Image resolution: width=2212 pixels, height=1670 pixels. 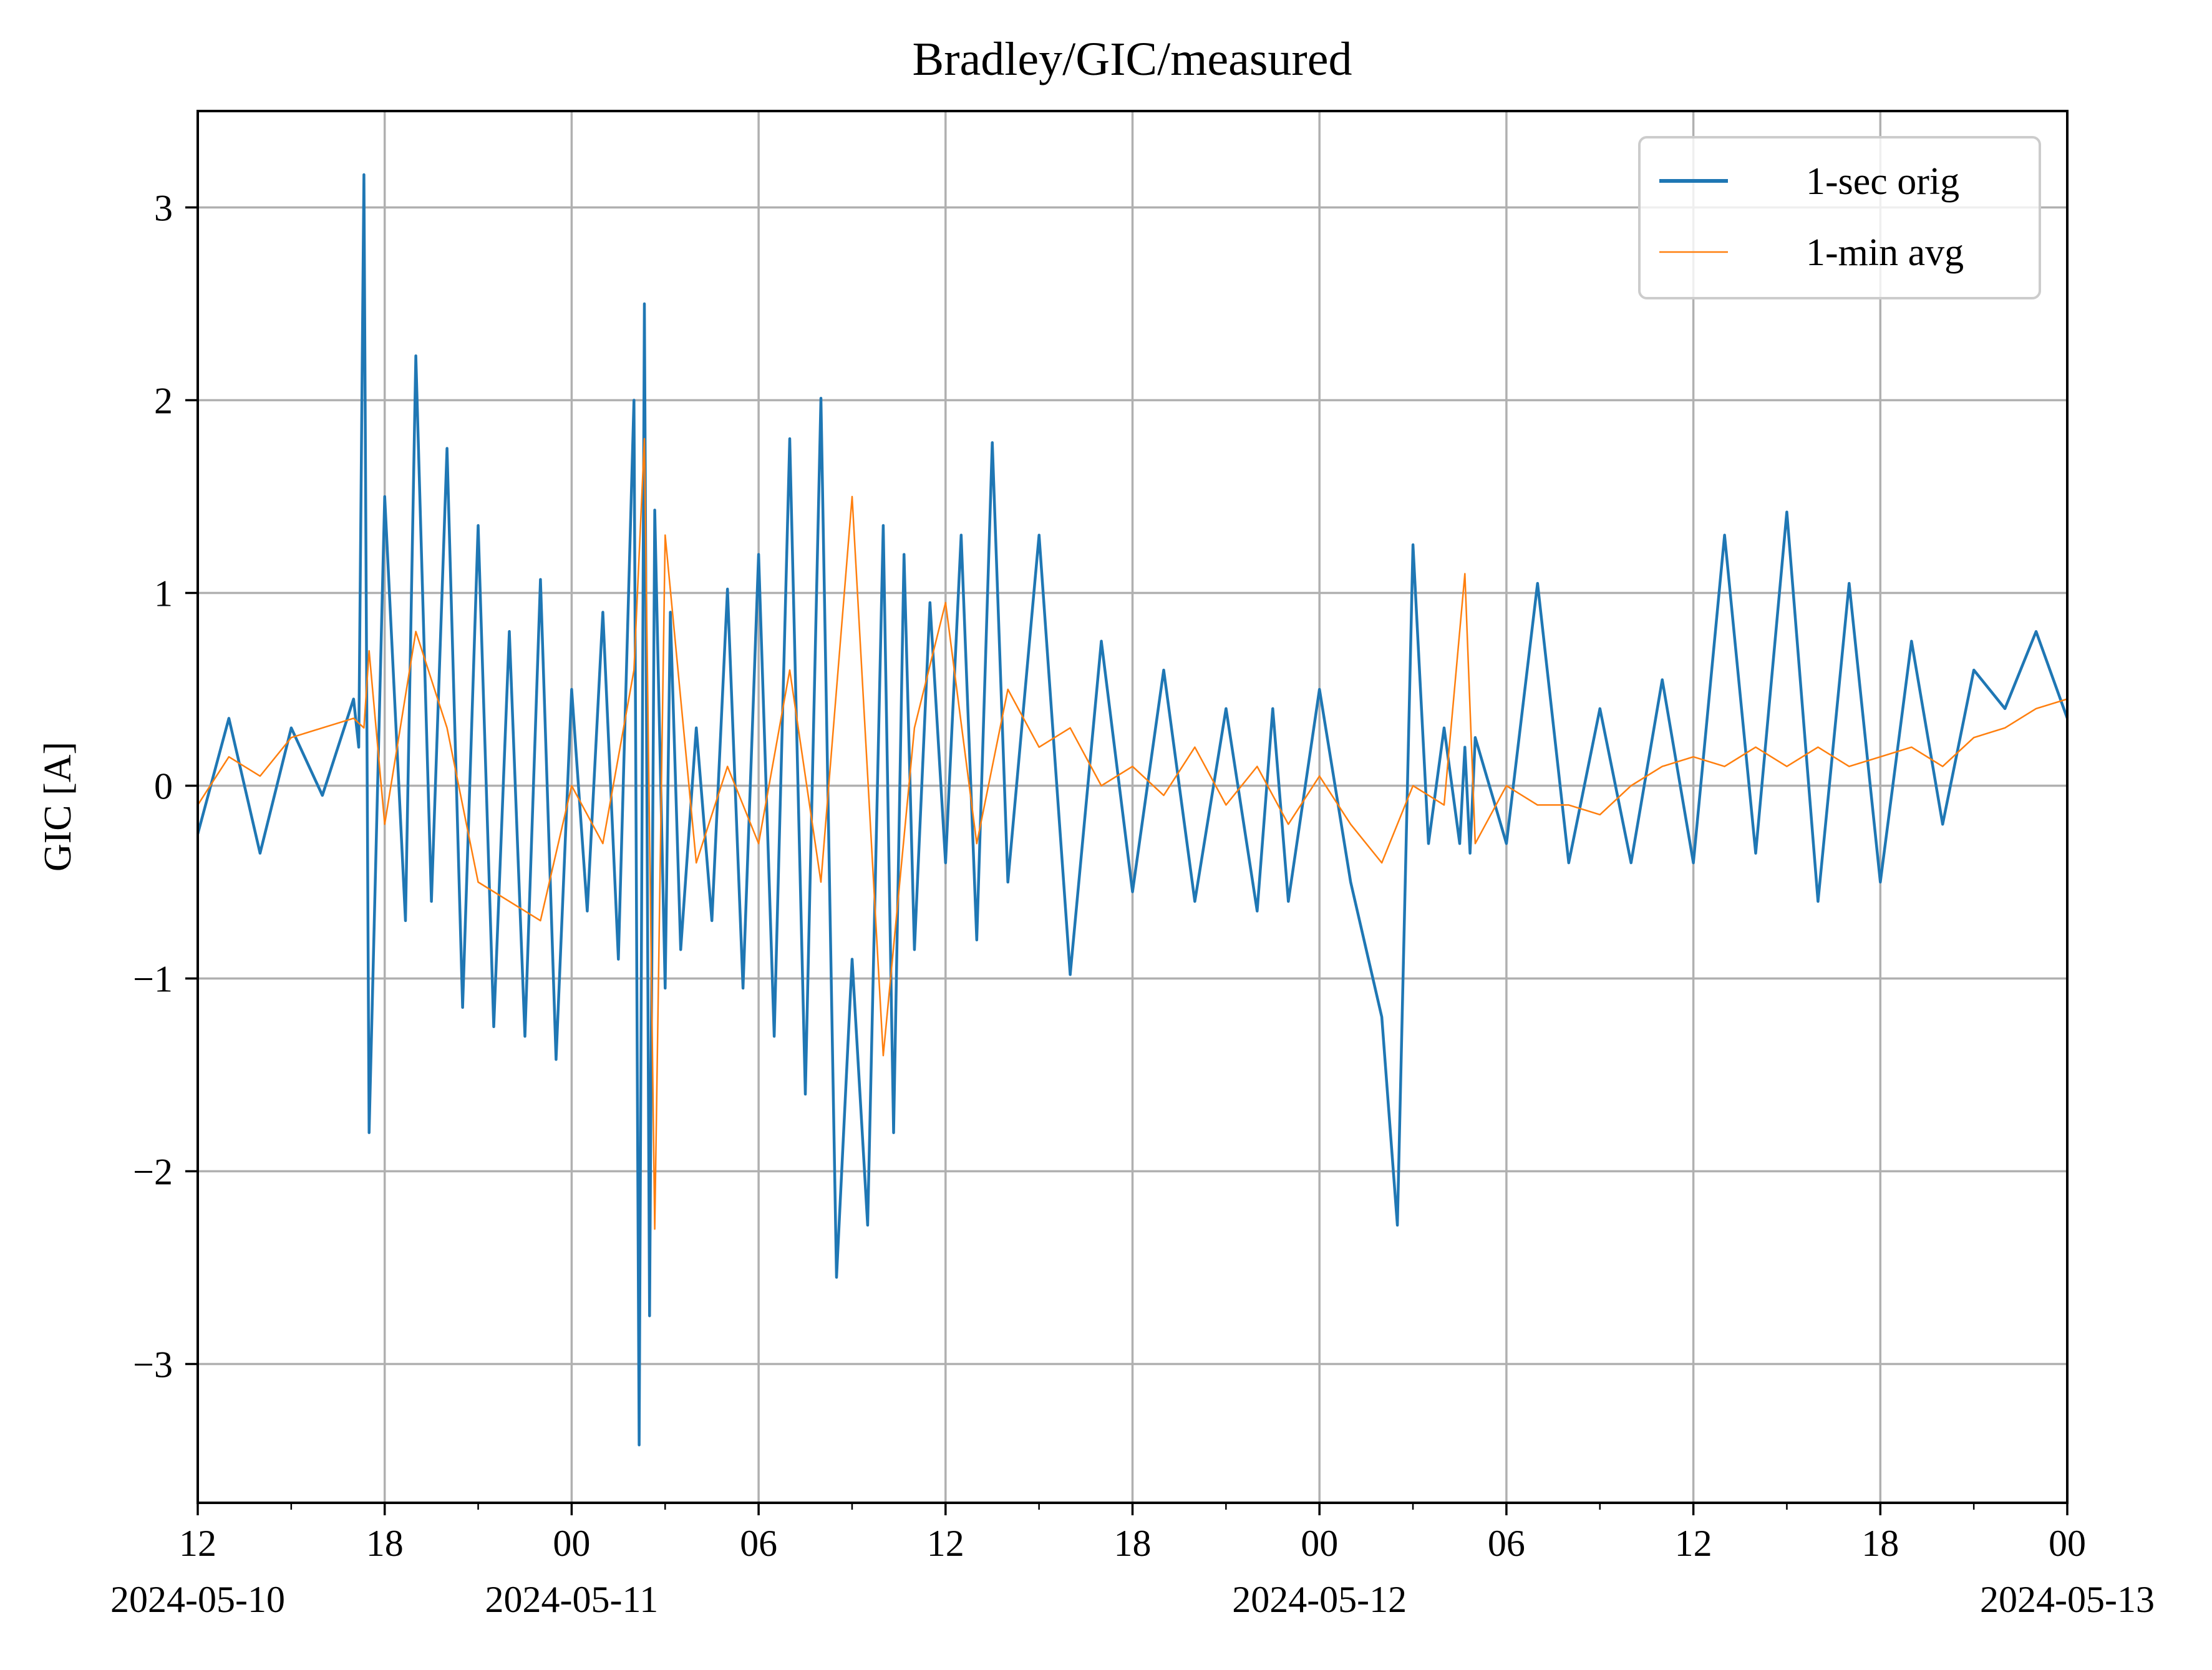 I want to click on y-tick-label: −2, so click(x=153, y=1172).